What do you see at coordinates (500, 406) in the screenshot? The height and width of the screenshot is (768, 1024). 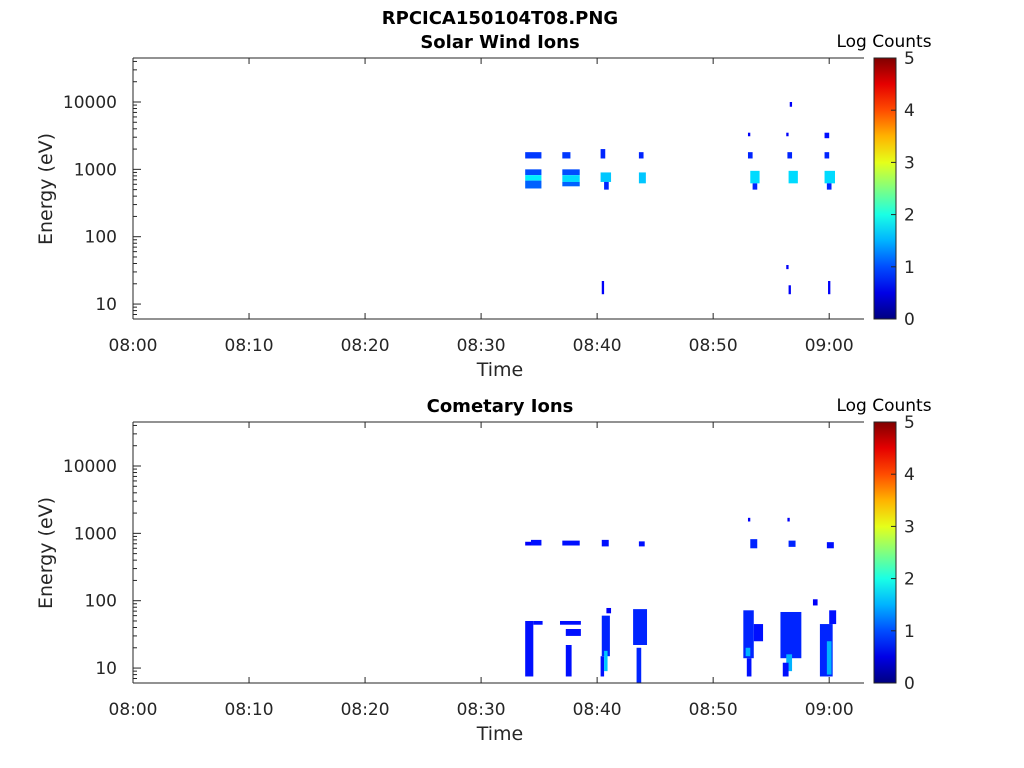 I see `panel-title: Cometary Ions` at bounding box center [500, 406].